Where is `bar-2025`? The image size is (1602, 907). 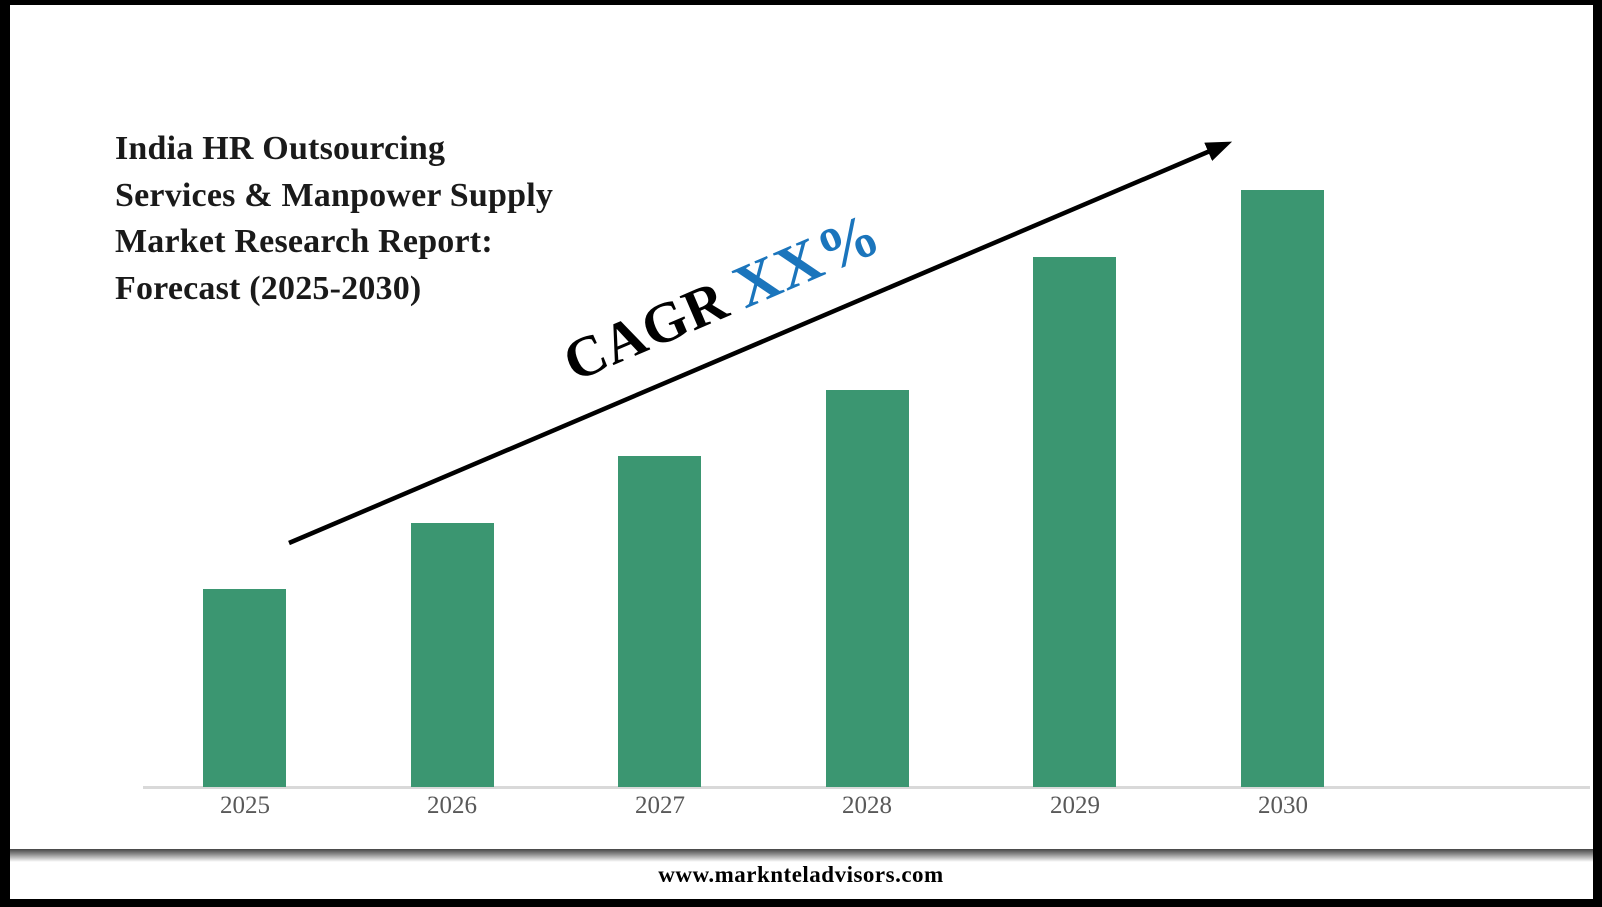 bar-2025 is located at coordinates (244, 688).